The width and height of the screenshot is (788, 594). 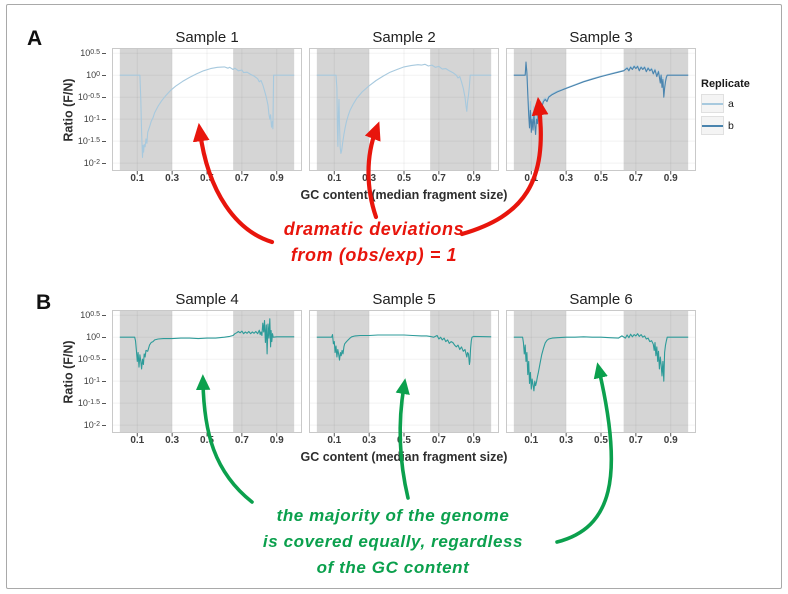 I want to click on y-axis-ticks-a: 10 0.5 10 0 10 -0.5 10 -1 10 -1.5 10 -2, so click(x=80, y=109).